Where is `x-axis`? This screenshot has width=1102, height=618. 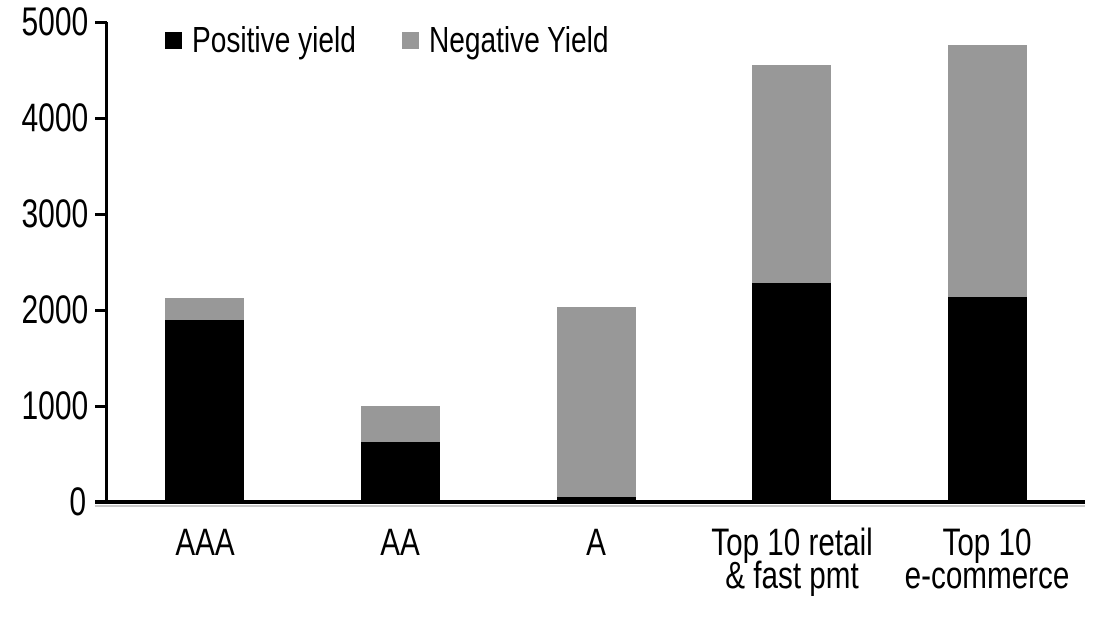
x-axis is located at coordinates (590, 502).